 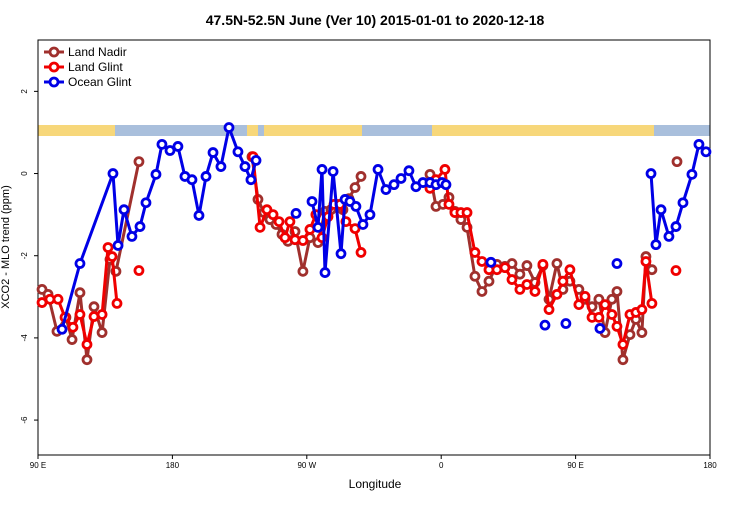 I want to click on x-tick-label: 90 E, so click(x=38, y=465).